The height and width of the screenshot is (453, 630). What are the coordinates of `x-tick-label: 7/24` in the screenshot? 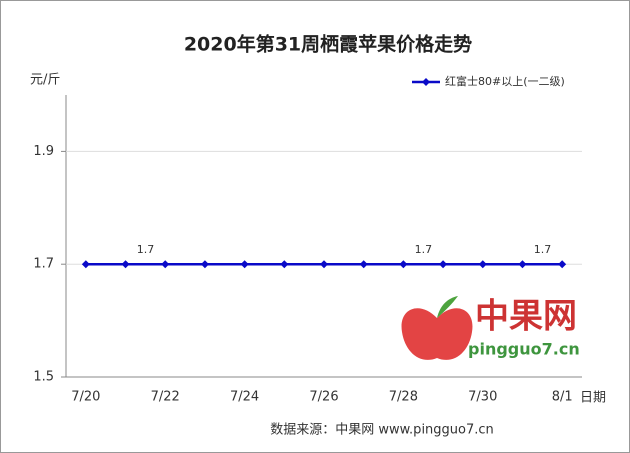 It's located at (244, 397).